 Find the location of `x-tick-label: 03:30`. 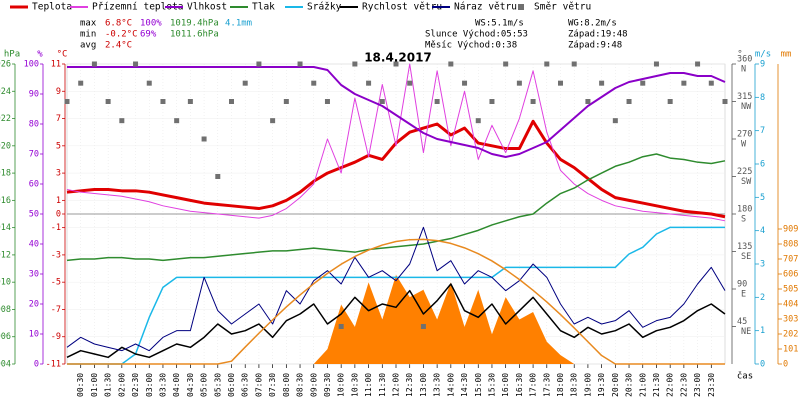

x-tick-label: 03:30 is located at coordinates (162, 385).